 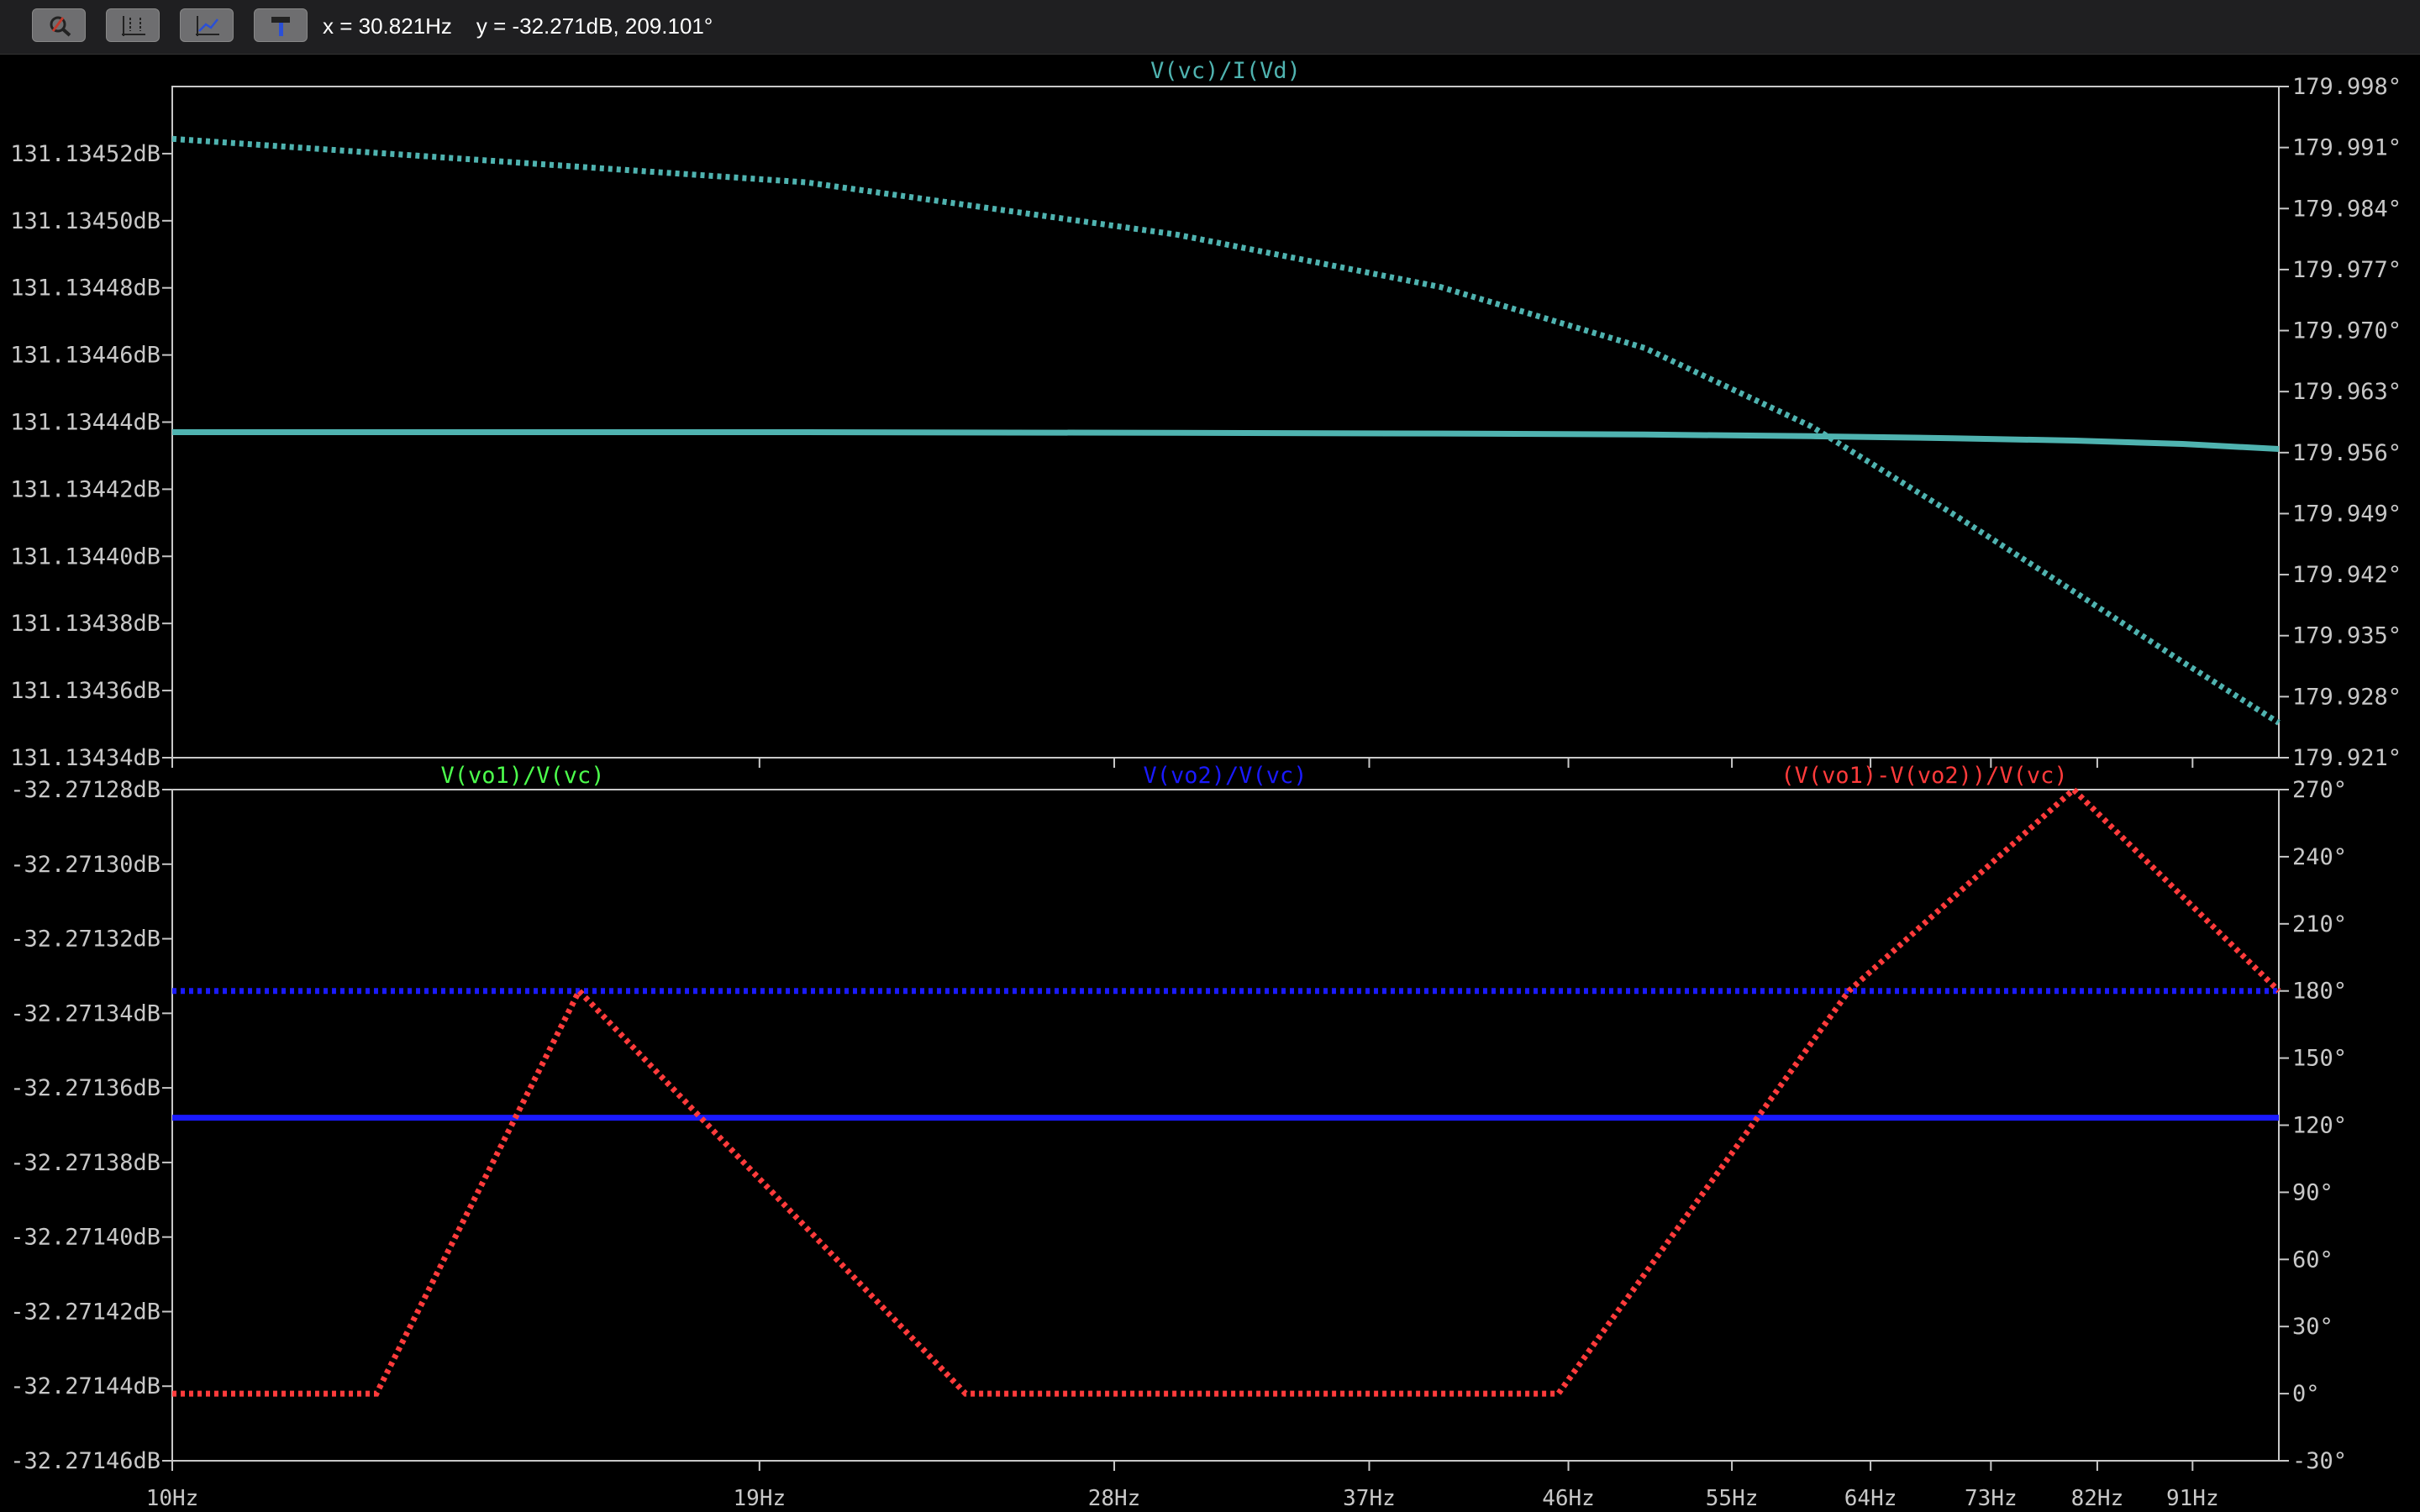 What do you see at coordinates (2306, 1394) in the screenshot?
I see `bottom-right-tick-label: 0°` at bounding box center [2306, 1394].